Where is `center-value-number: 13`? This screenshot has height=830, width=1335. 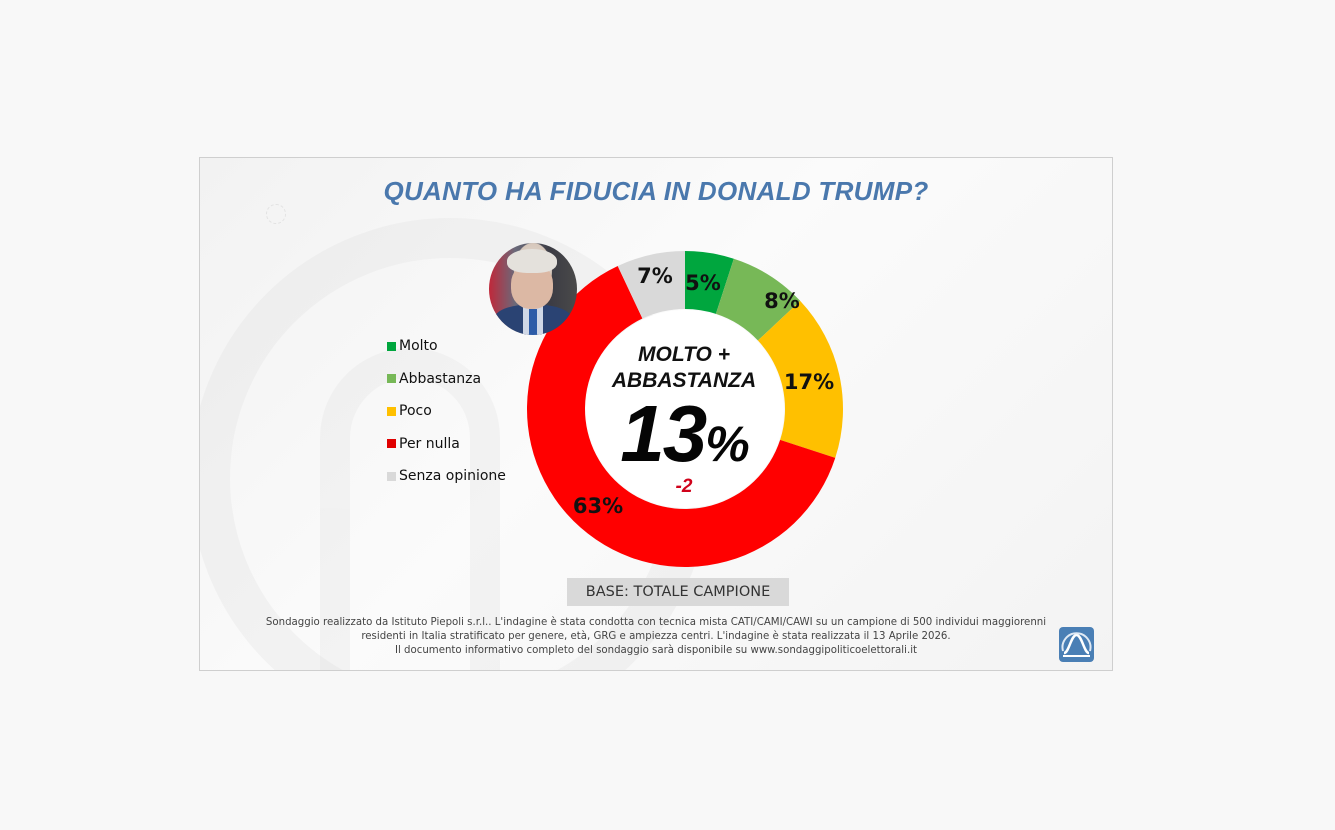 center-value-number: 13 is located at coordinates (663, 433).